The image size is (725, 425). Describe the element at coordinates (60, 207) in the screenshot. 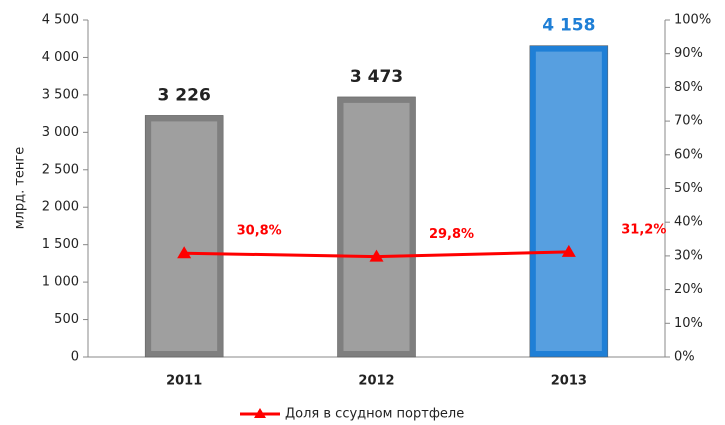

I see `y-tick-label: 2 000` at that location.